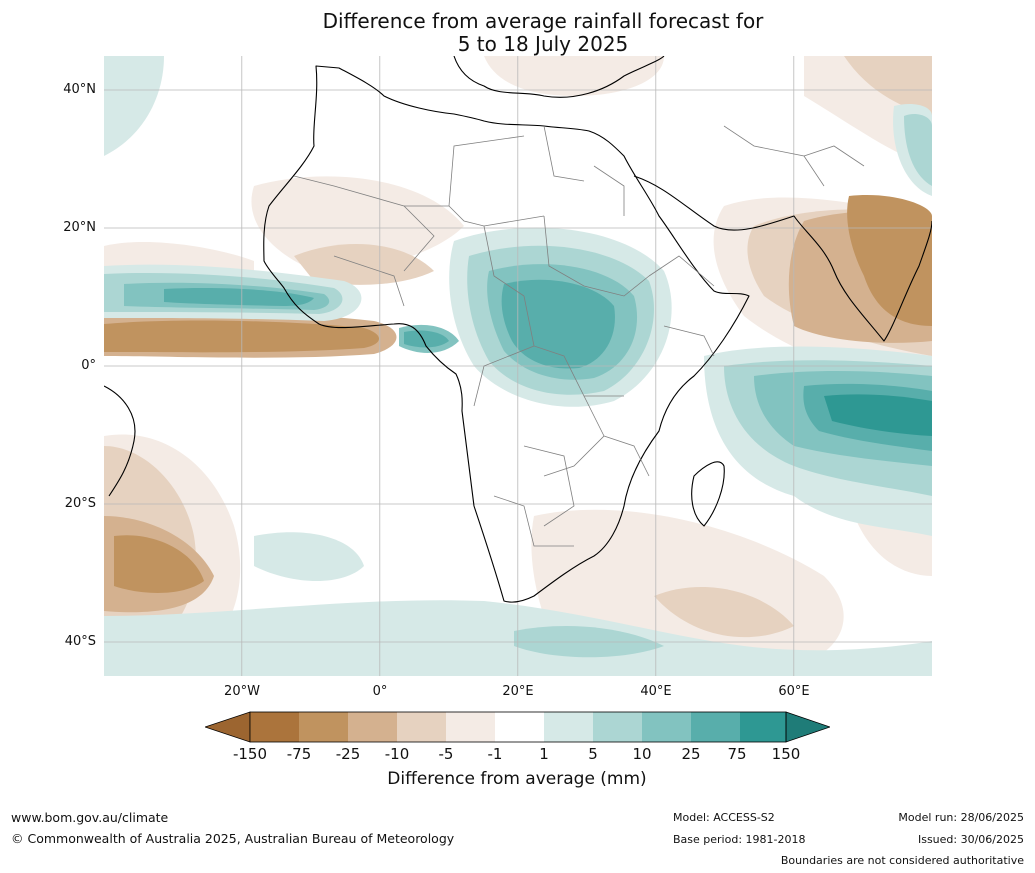 The height and width of the screenshot is (873, 1035). Describe the element at coordinates (517, 779) in the screenshot. I see `colorbar-label: Difference from average (mm)` at that location.